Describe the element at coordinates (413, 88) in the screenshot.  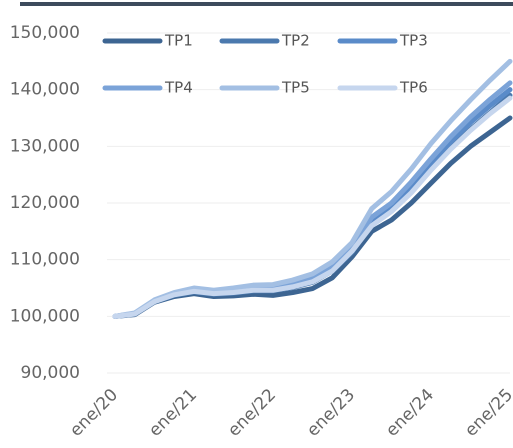
I see `legend-label: TP6` at that location.